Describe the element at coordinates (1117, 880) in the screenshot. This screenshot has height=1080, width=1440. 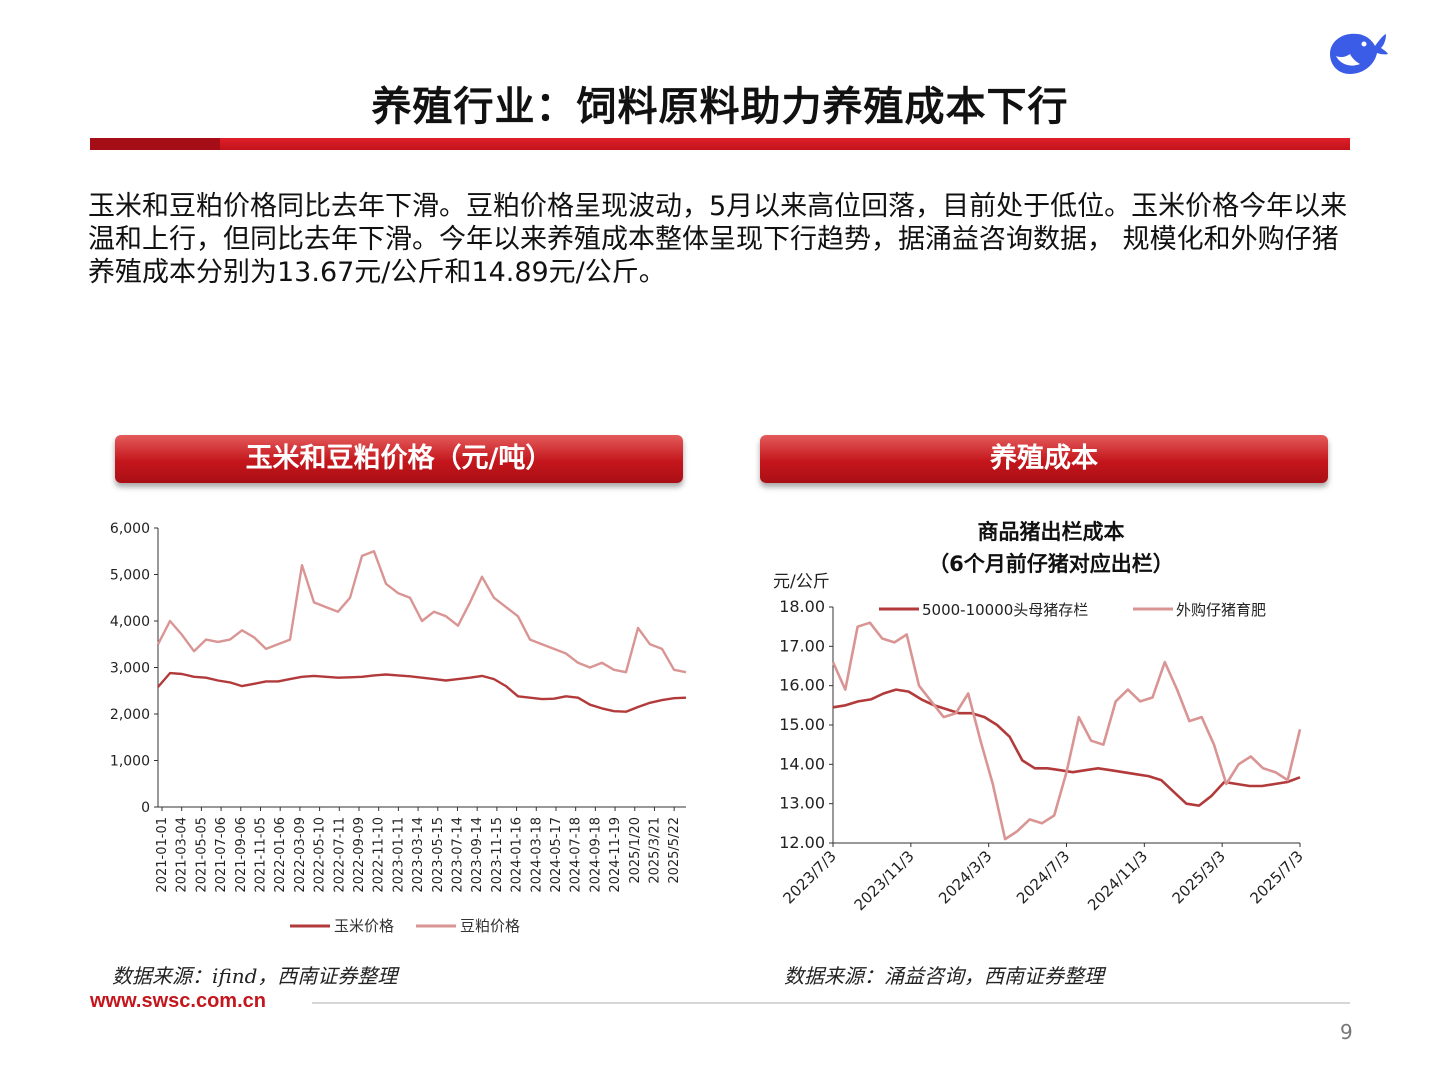
I see `x-tick-label: 2024/11/3` at that location.